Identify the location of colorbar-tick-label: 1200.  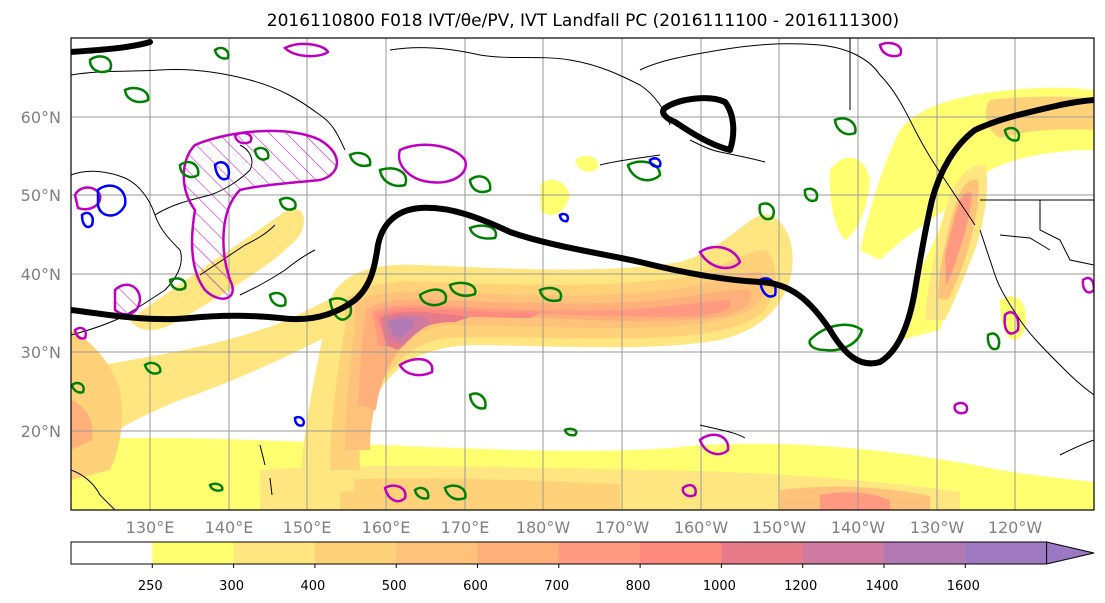
(800, 586).